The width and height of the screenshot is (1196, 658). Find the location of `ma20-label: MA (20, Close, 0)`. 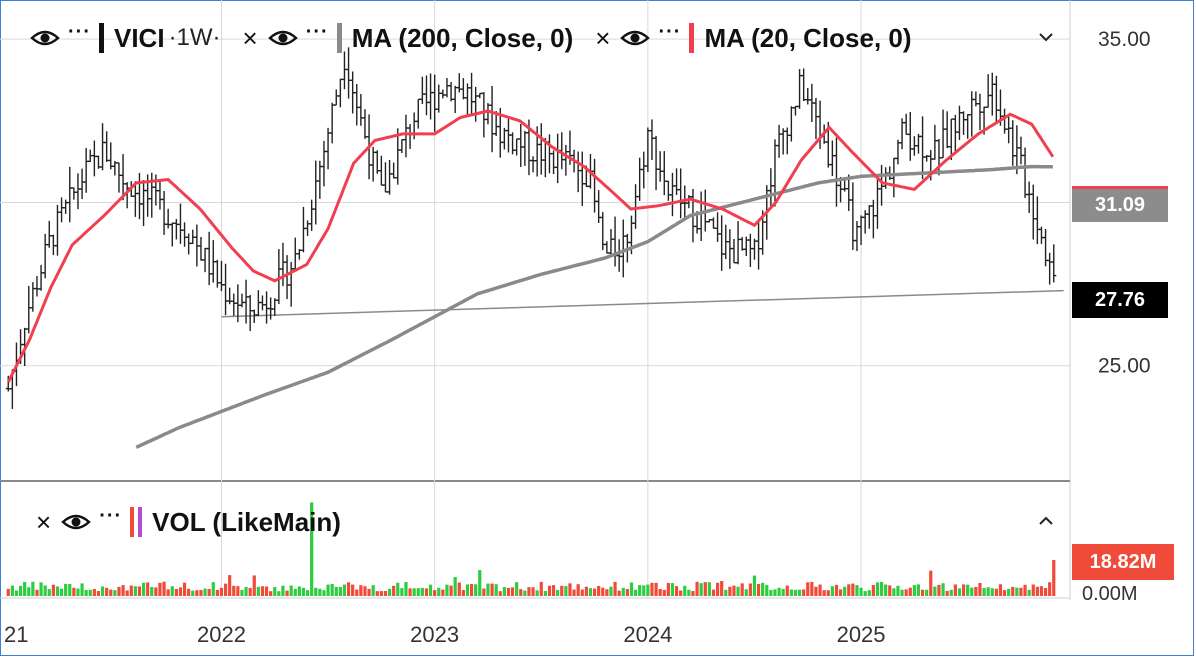

ma20-label: MA (20, Close, 0) is located at coordinates (808, 37).